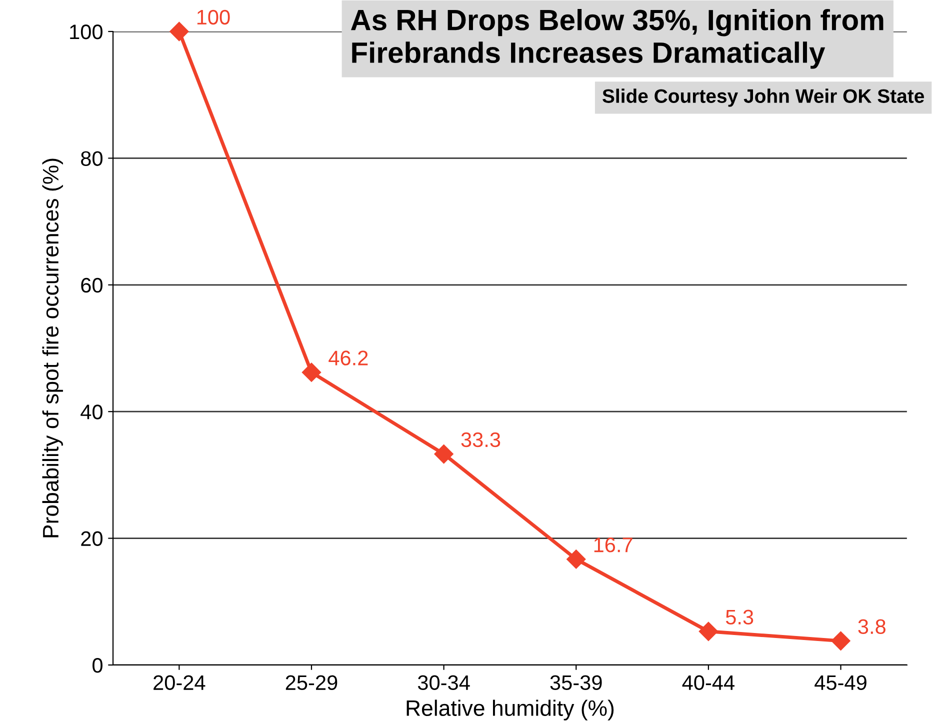  What do you see at coordinates (510, 710) in the screenshot?
I see `x-axis-title: Relative humidity (%)` at bounding box center [510, 710].